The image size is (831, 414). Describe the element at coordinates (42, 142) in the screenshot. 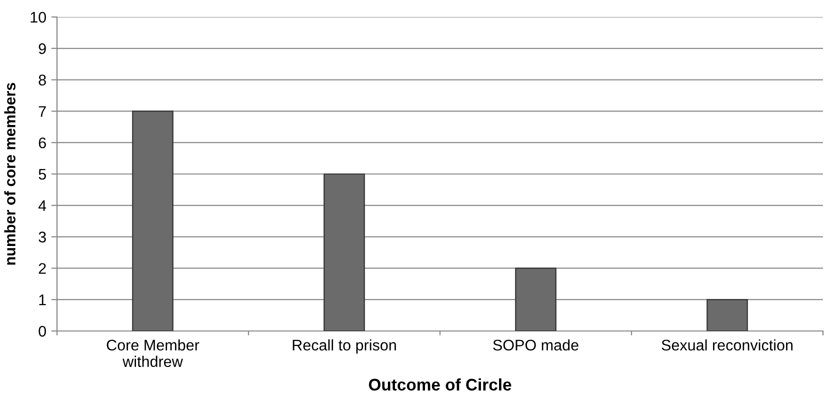

I see `y-tick-label: 6` at that location.